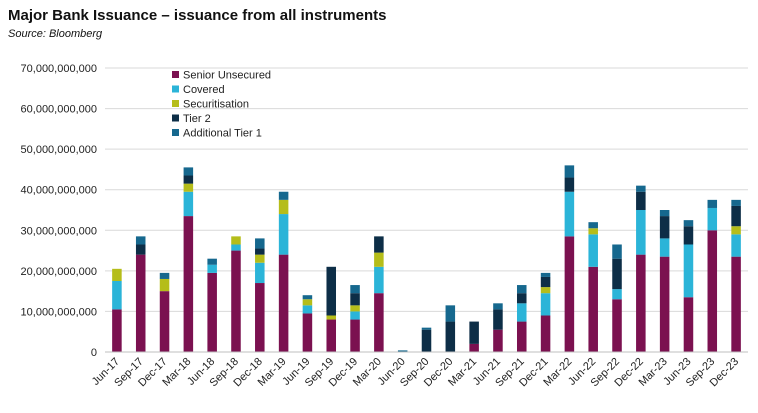 The image size is (758, 413). What do you see at coordinates (204, 90) in the screenshot?
I see `legend-label: Covered` at bounding box center [204, 90].